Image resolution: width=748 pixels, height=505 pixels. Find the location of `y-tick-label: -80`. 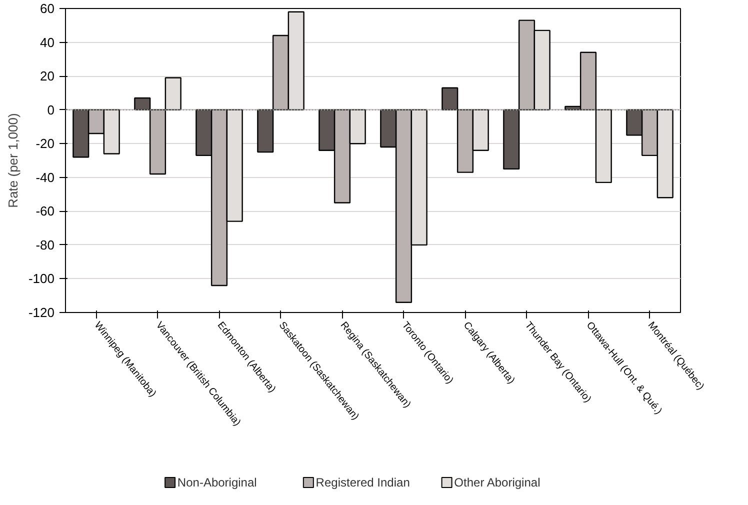

y-tick-label: -80 is located at coordinates (45, 244).